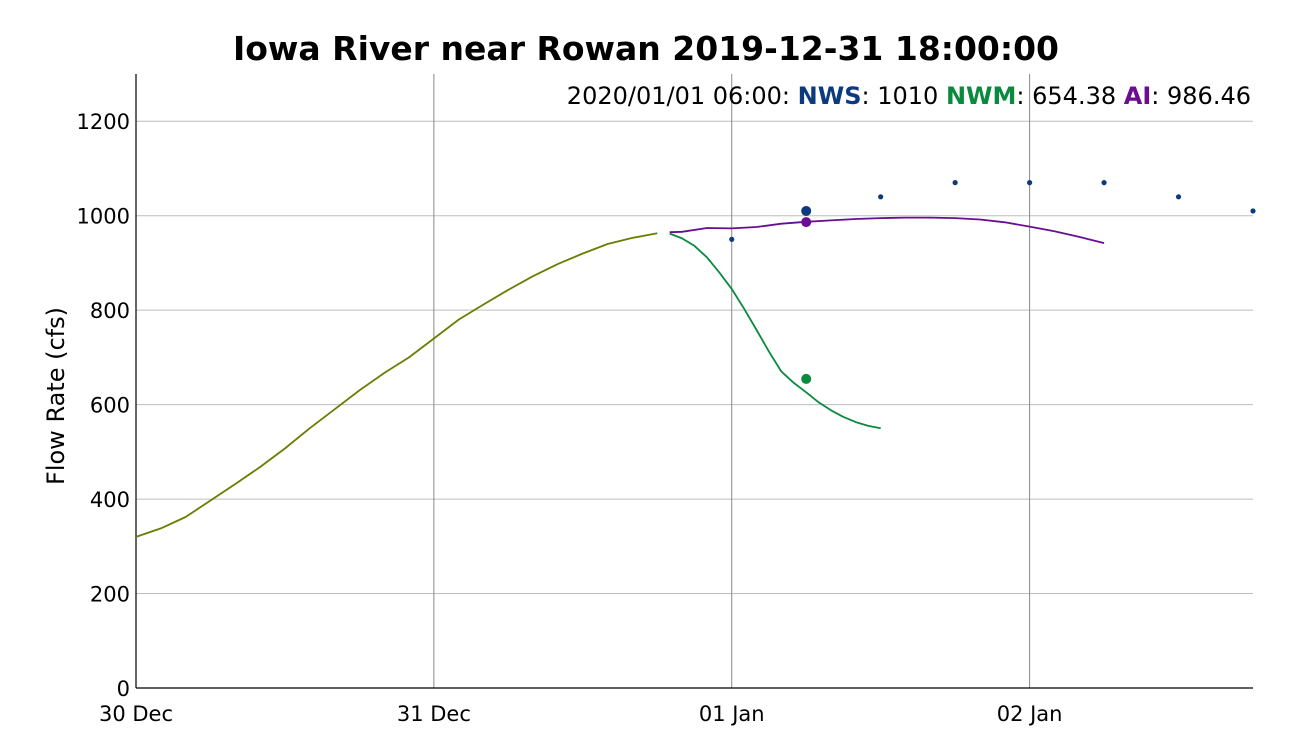 Image resolution: width=1300 pixels, height=750 pixels. Describe the element at coordinates (56, 396) in the screenshot. I see `y-axis-label: Flow Rate (cfs)` at that location.